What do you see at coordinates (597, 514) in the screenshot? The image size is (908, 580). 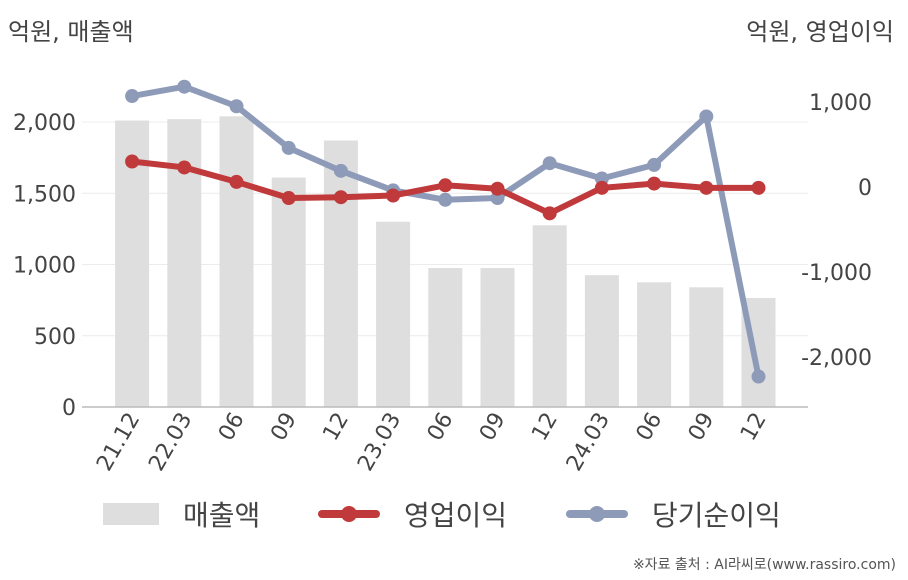 I see `legend-swatch-net` at bounding box center [597, 514].